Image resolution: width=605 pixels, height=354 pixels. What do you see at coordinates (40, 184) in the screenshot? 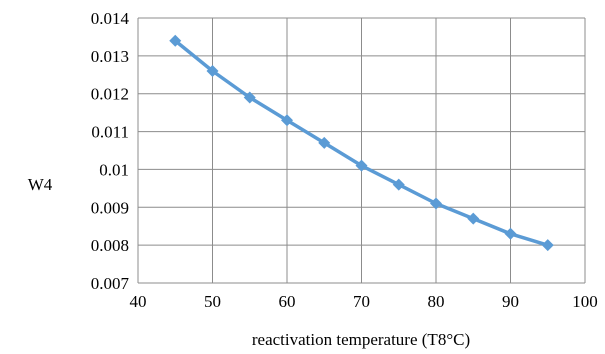
I see `y-axis-title: W4` at bounding box center [40, 184].